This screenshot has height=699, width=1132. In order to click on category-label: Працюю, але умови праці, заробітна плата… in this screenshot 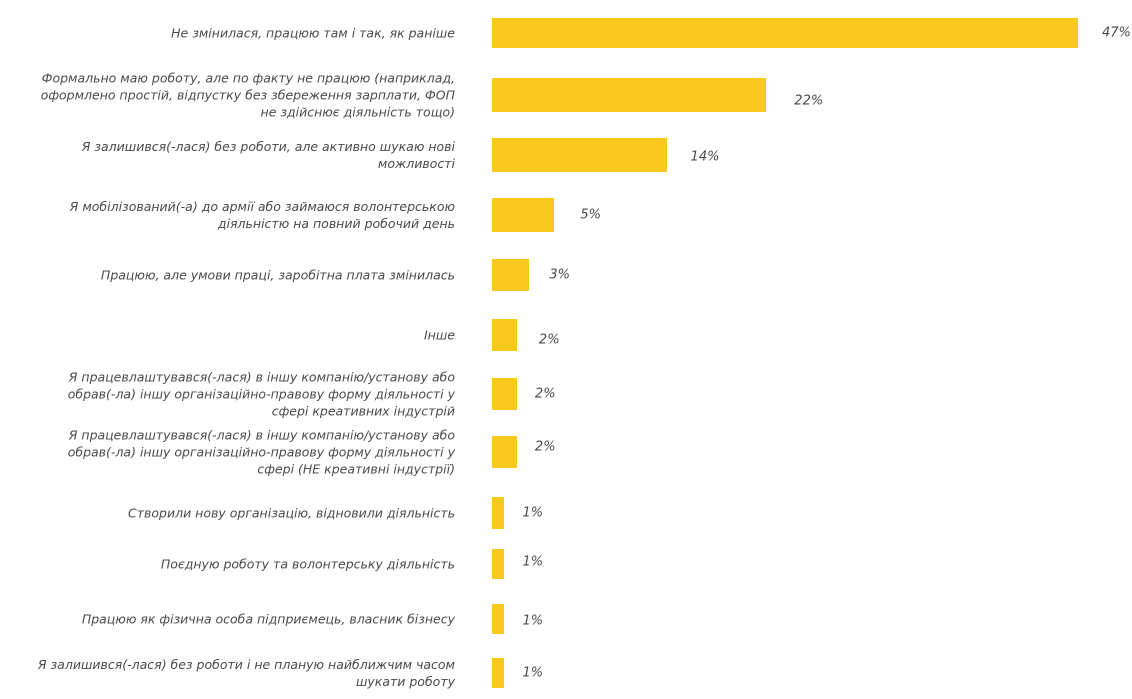, I will do `click(277, 275)`.